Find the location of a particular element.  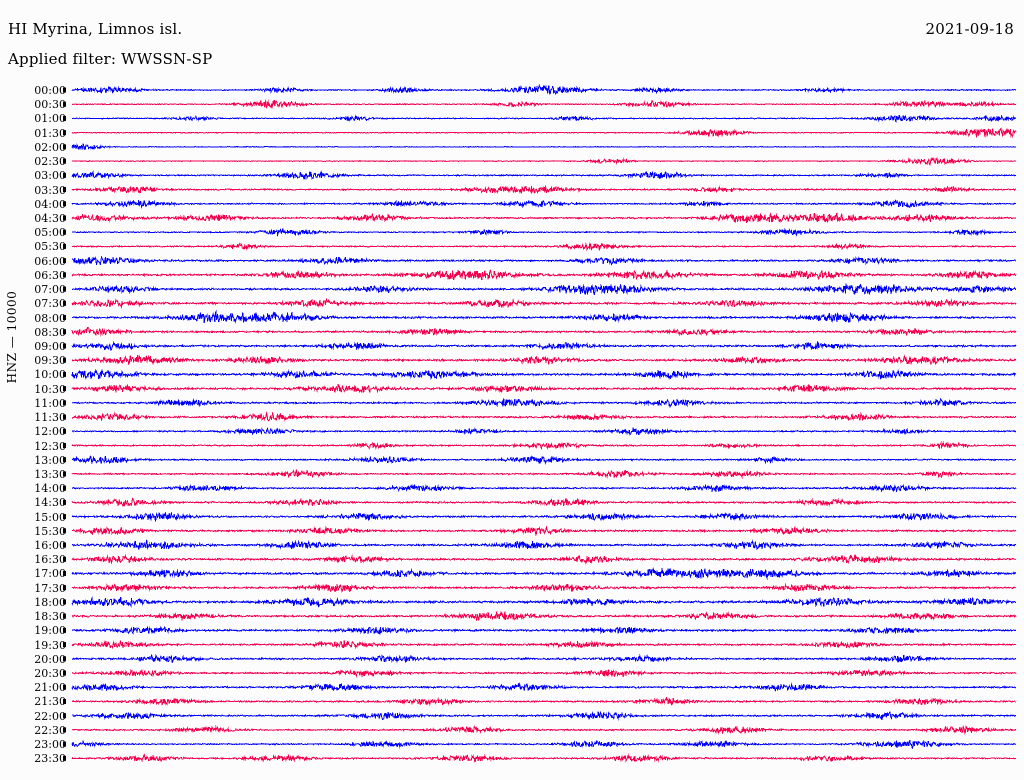

time-label: 14:30 is located at coordinates (50, 503).